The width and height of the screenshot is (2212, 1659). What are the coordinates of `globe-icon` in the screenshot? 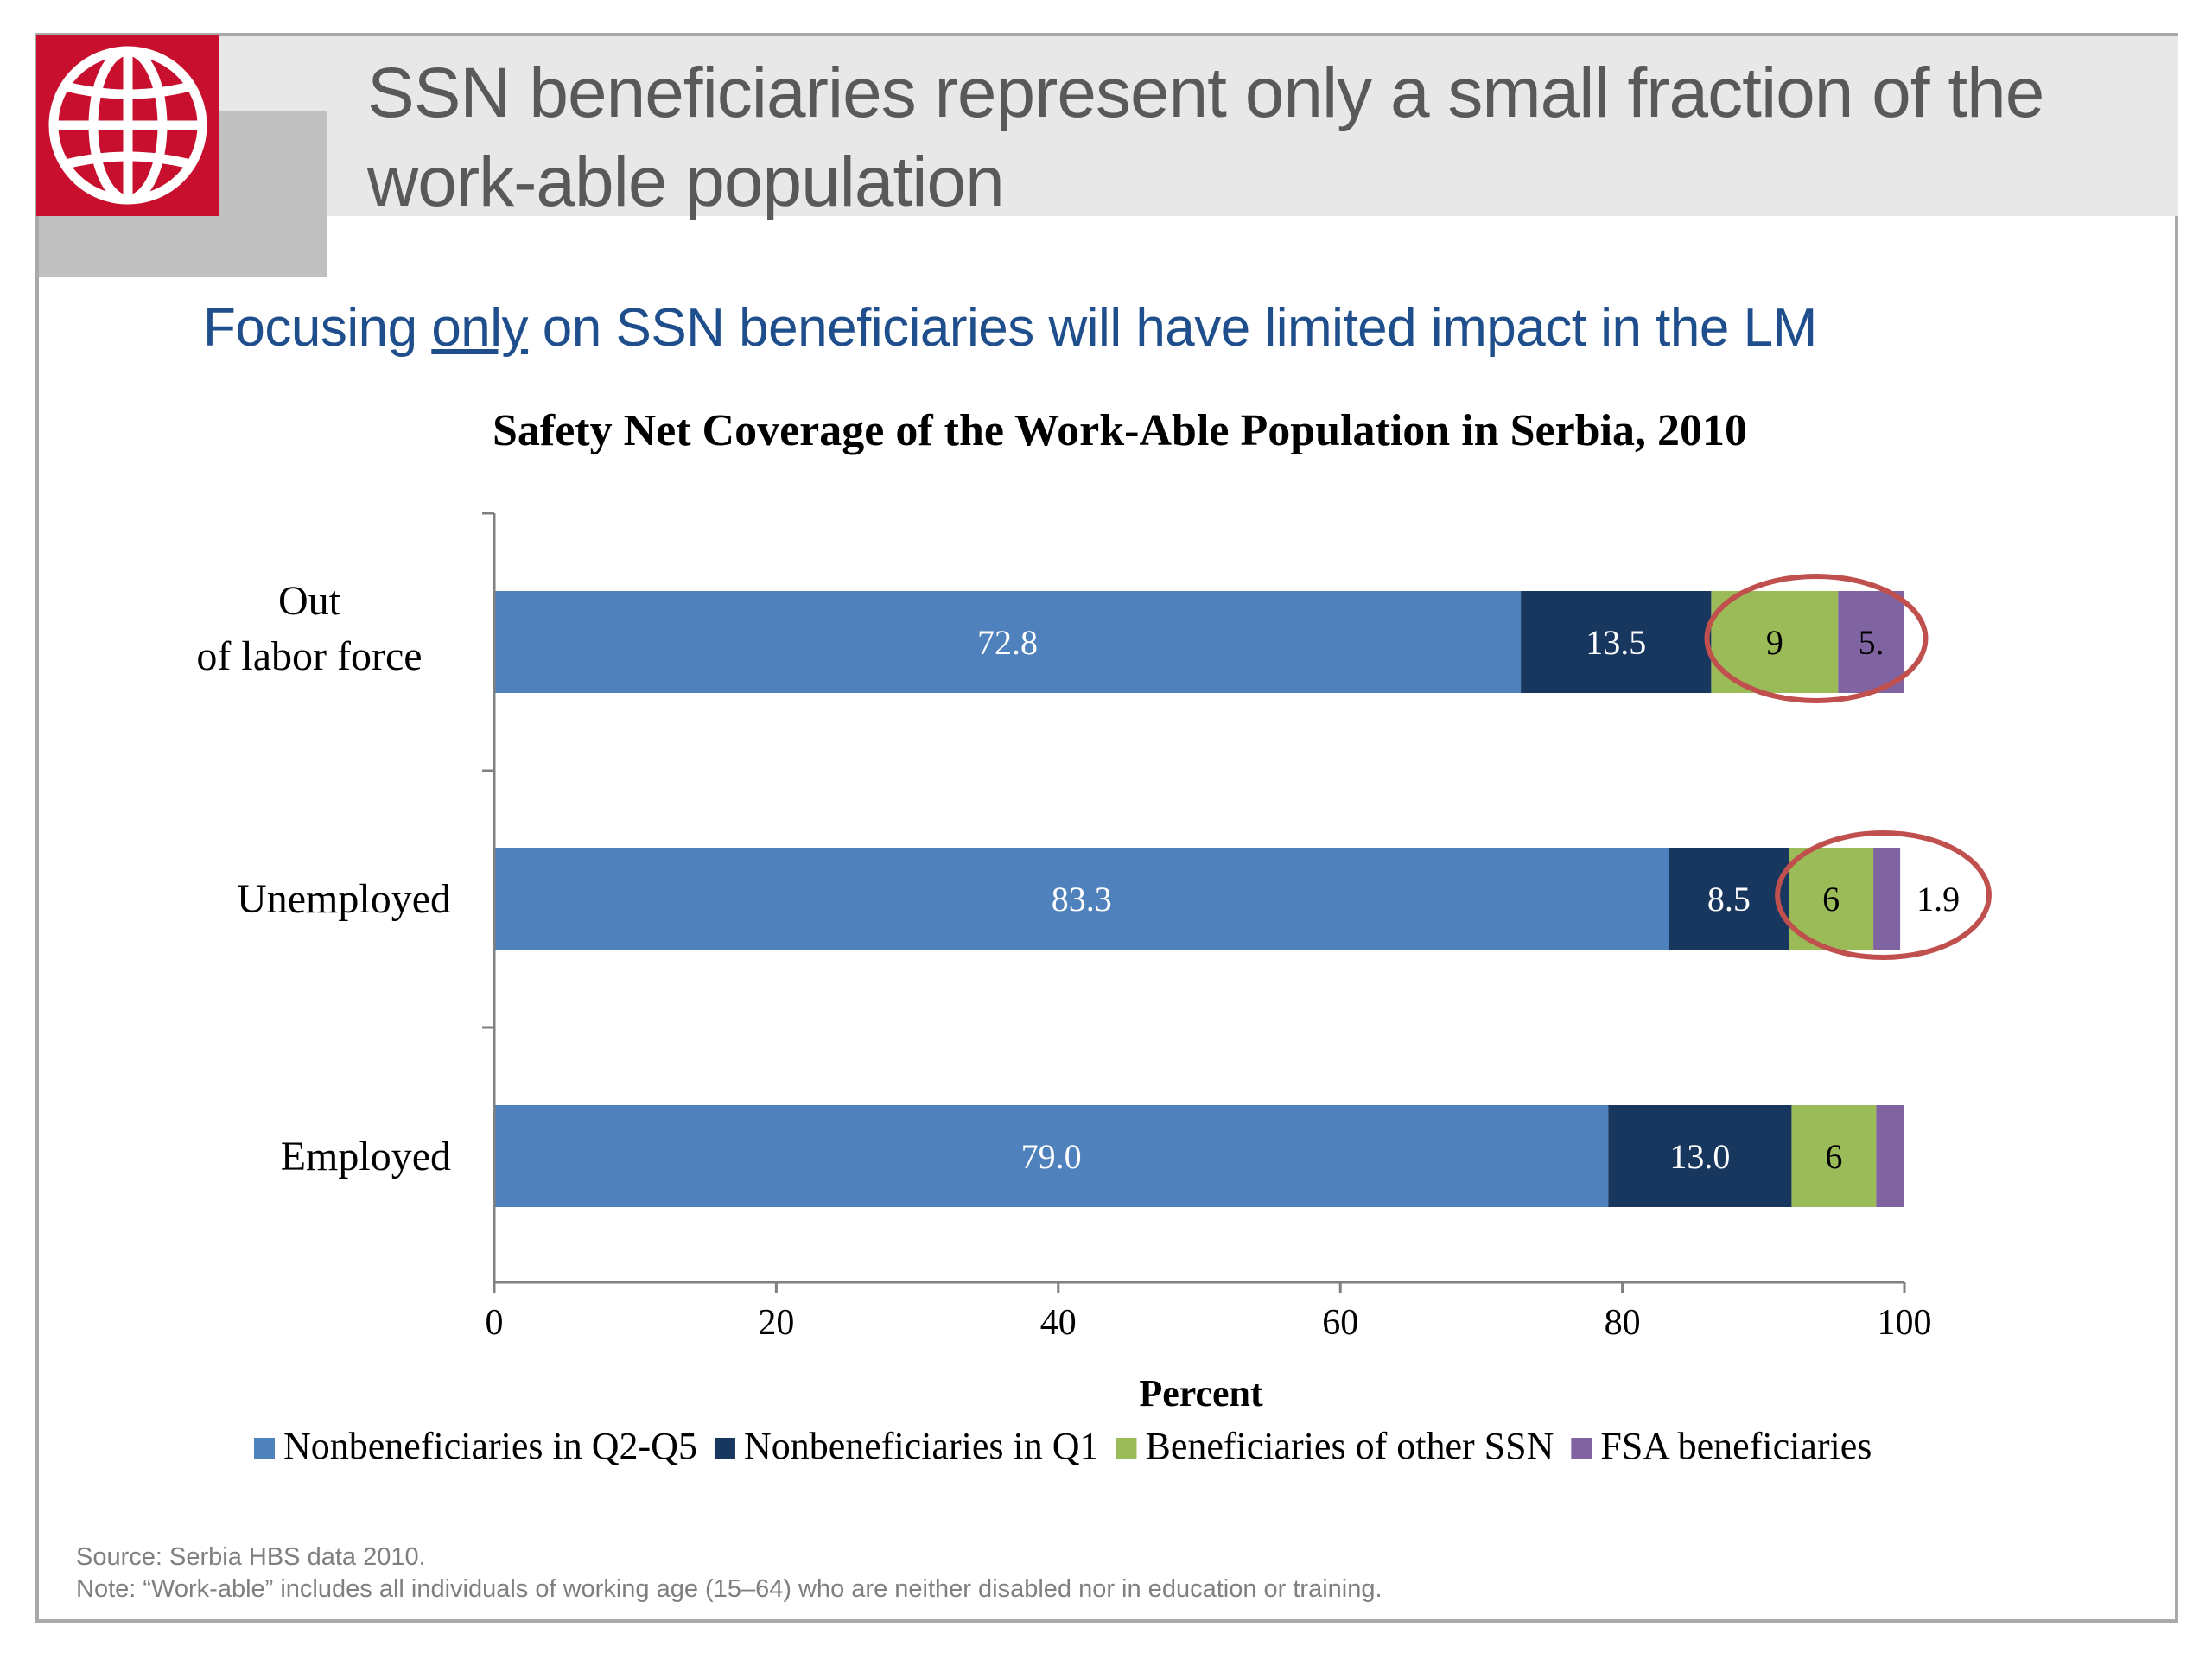 It's located at (127, 125).